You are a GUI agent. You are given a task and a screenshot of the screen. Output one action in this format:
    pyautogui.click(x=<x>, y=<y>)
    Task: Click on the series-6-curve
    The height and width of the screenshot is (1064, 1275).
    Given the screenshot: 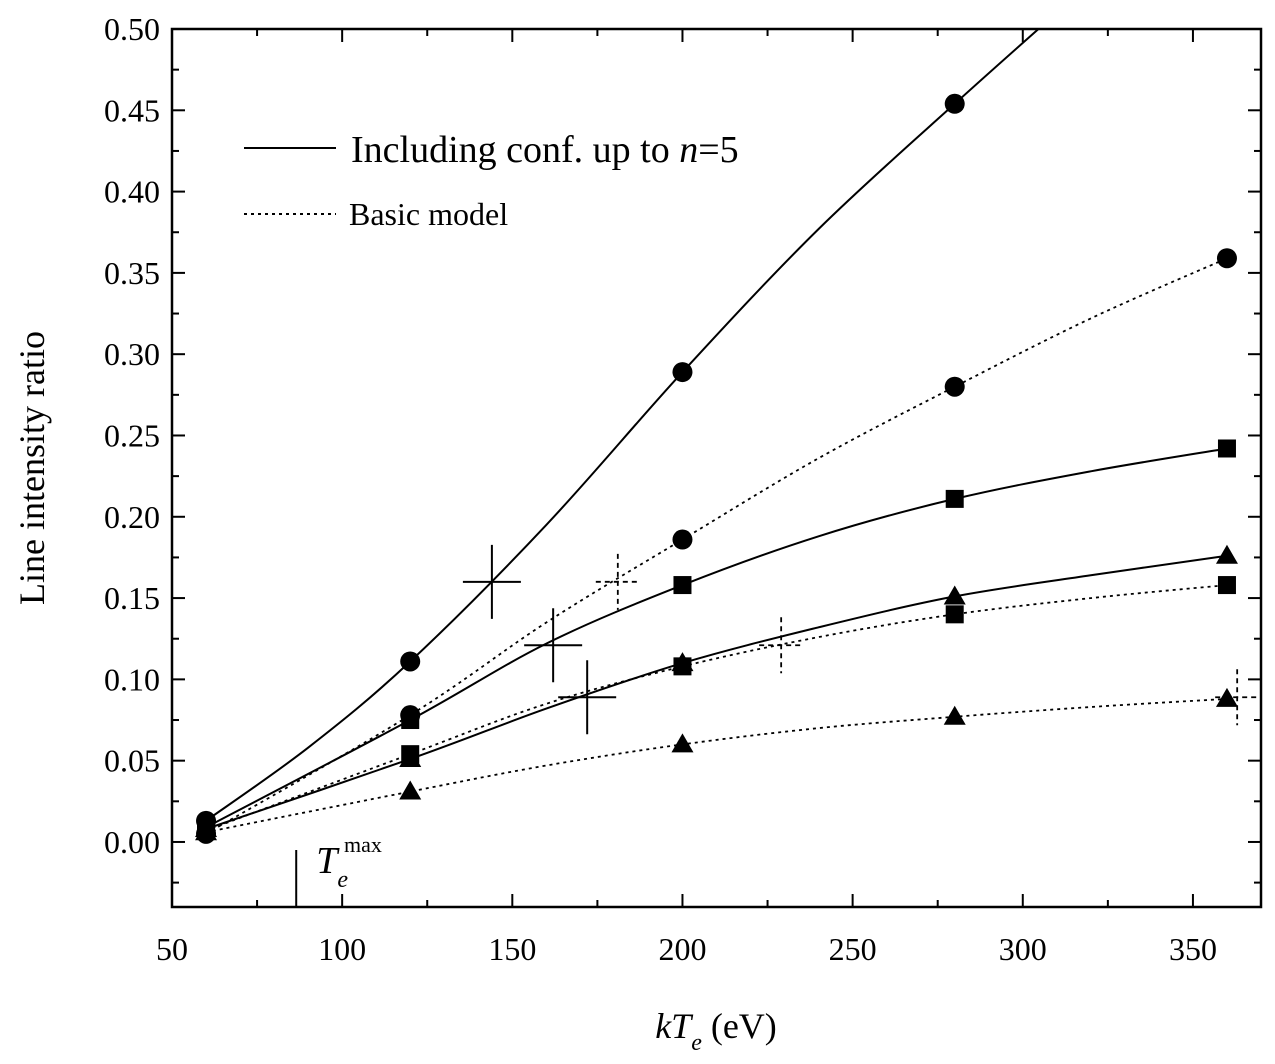 What is the action you would take?
    pyautogui.click(x=716, y=766)
    